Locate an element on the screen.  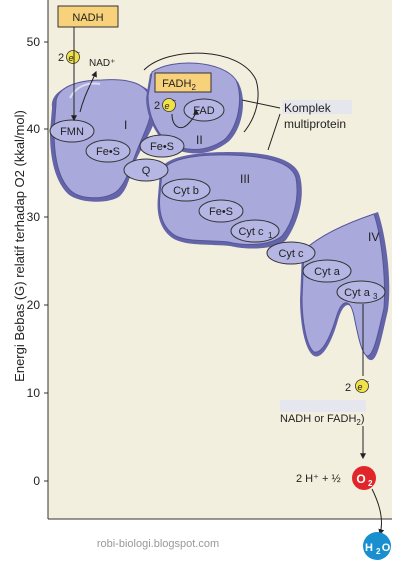
water-icon: H 2 O is located at coordinates (377, 546).